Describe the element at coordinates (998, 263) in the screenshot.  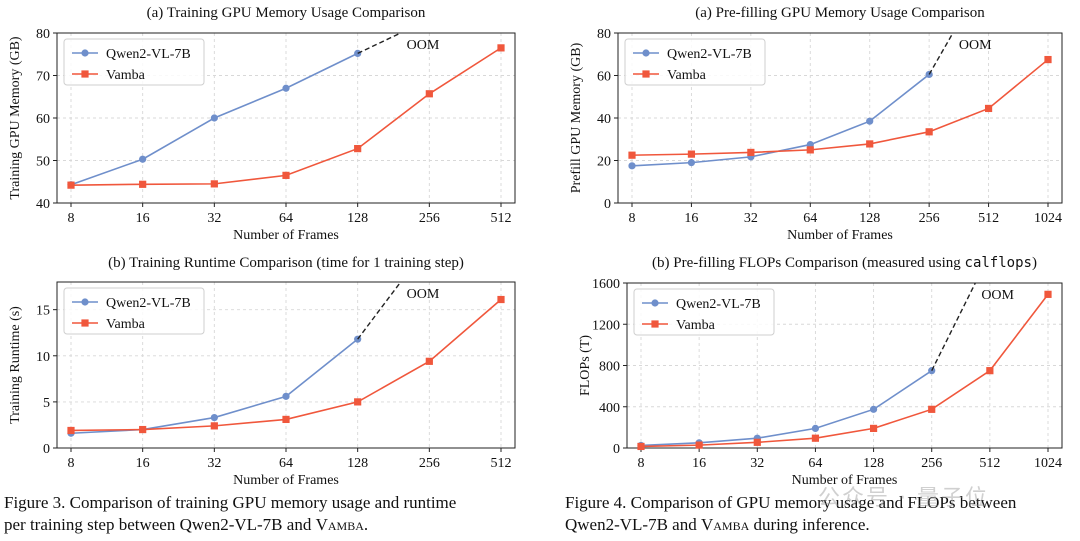
I see `chart-title-code: calflops` at that location.